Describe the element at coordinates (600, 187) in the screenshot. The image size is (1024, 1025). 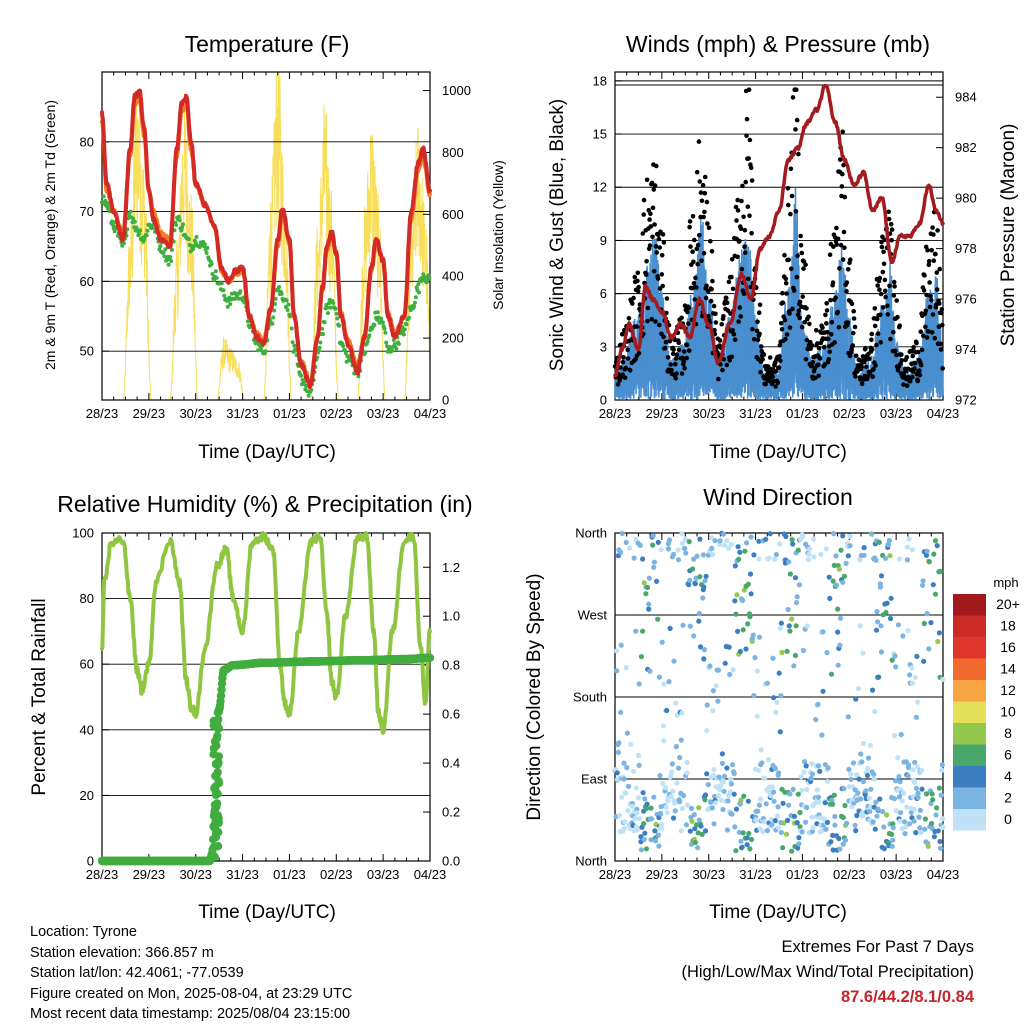
I see `y-tick-label: 12` at that location.